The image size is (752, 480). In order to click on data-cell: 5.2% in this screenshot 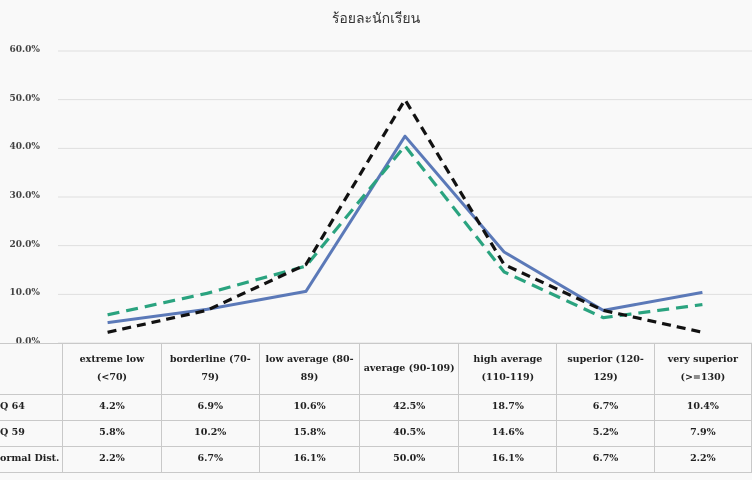, I will do `click(605, 433)`.